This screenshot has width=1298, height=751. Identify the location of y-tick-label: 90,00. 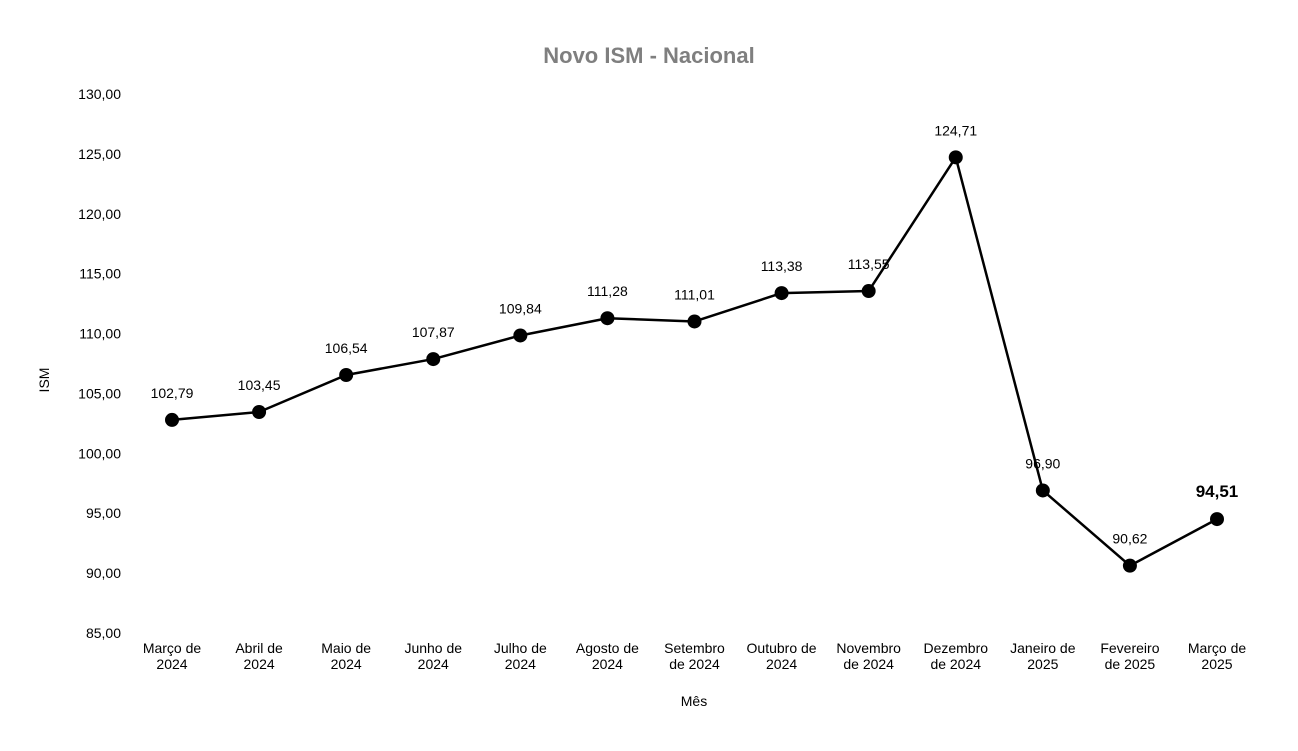
(103, 573).